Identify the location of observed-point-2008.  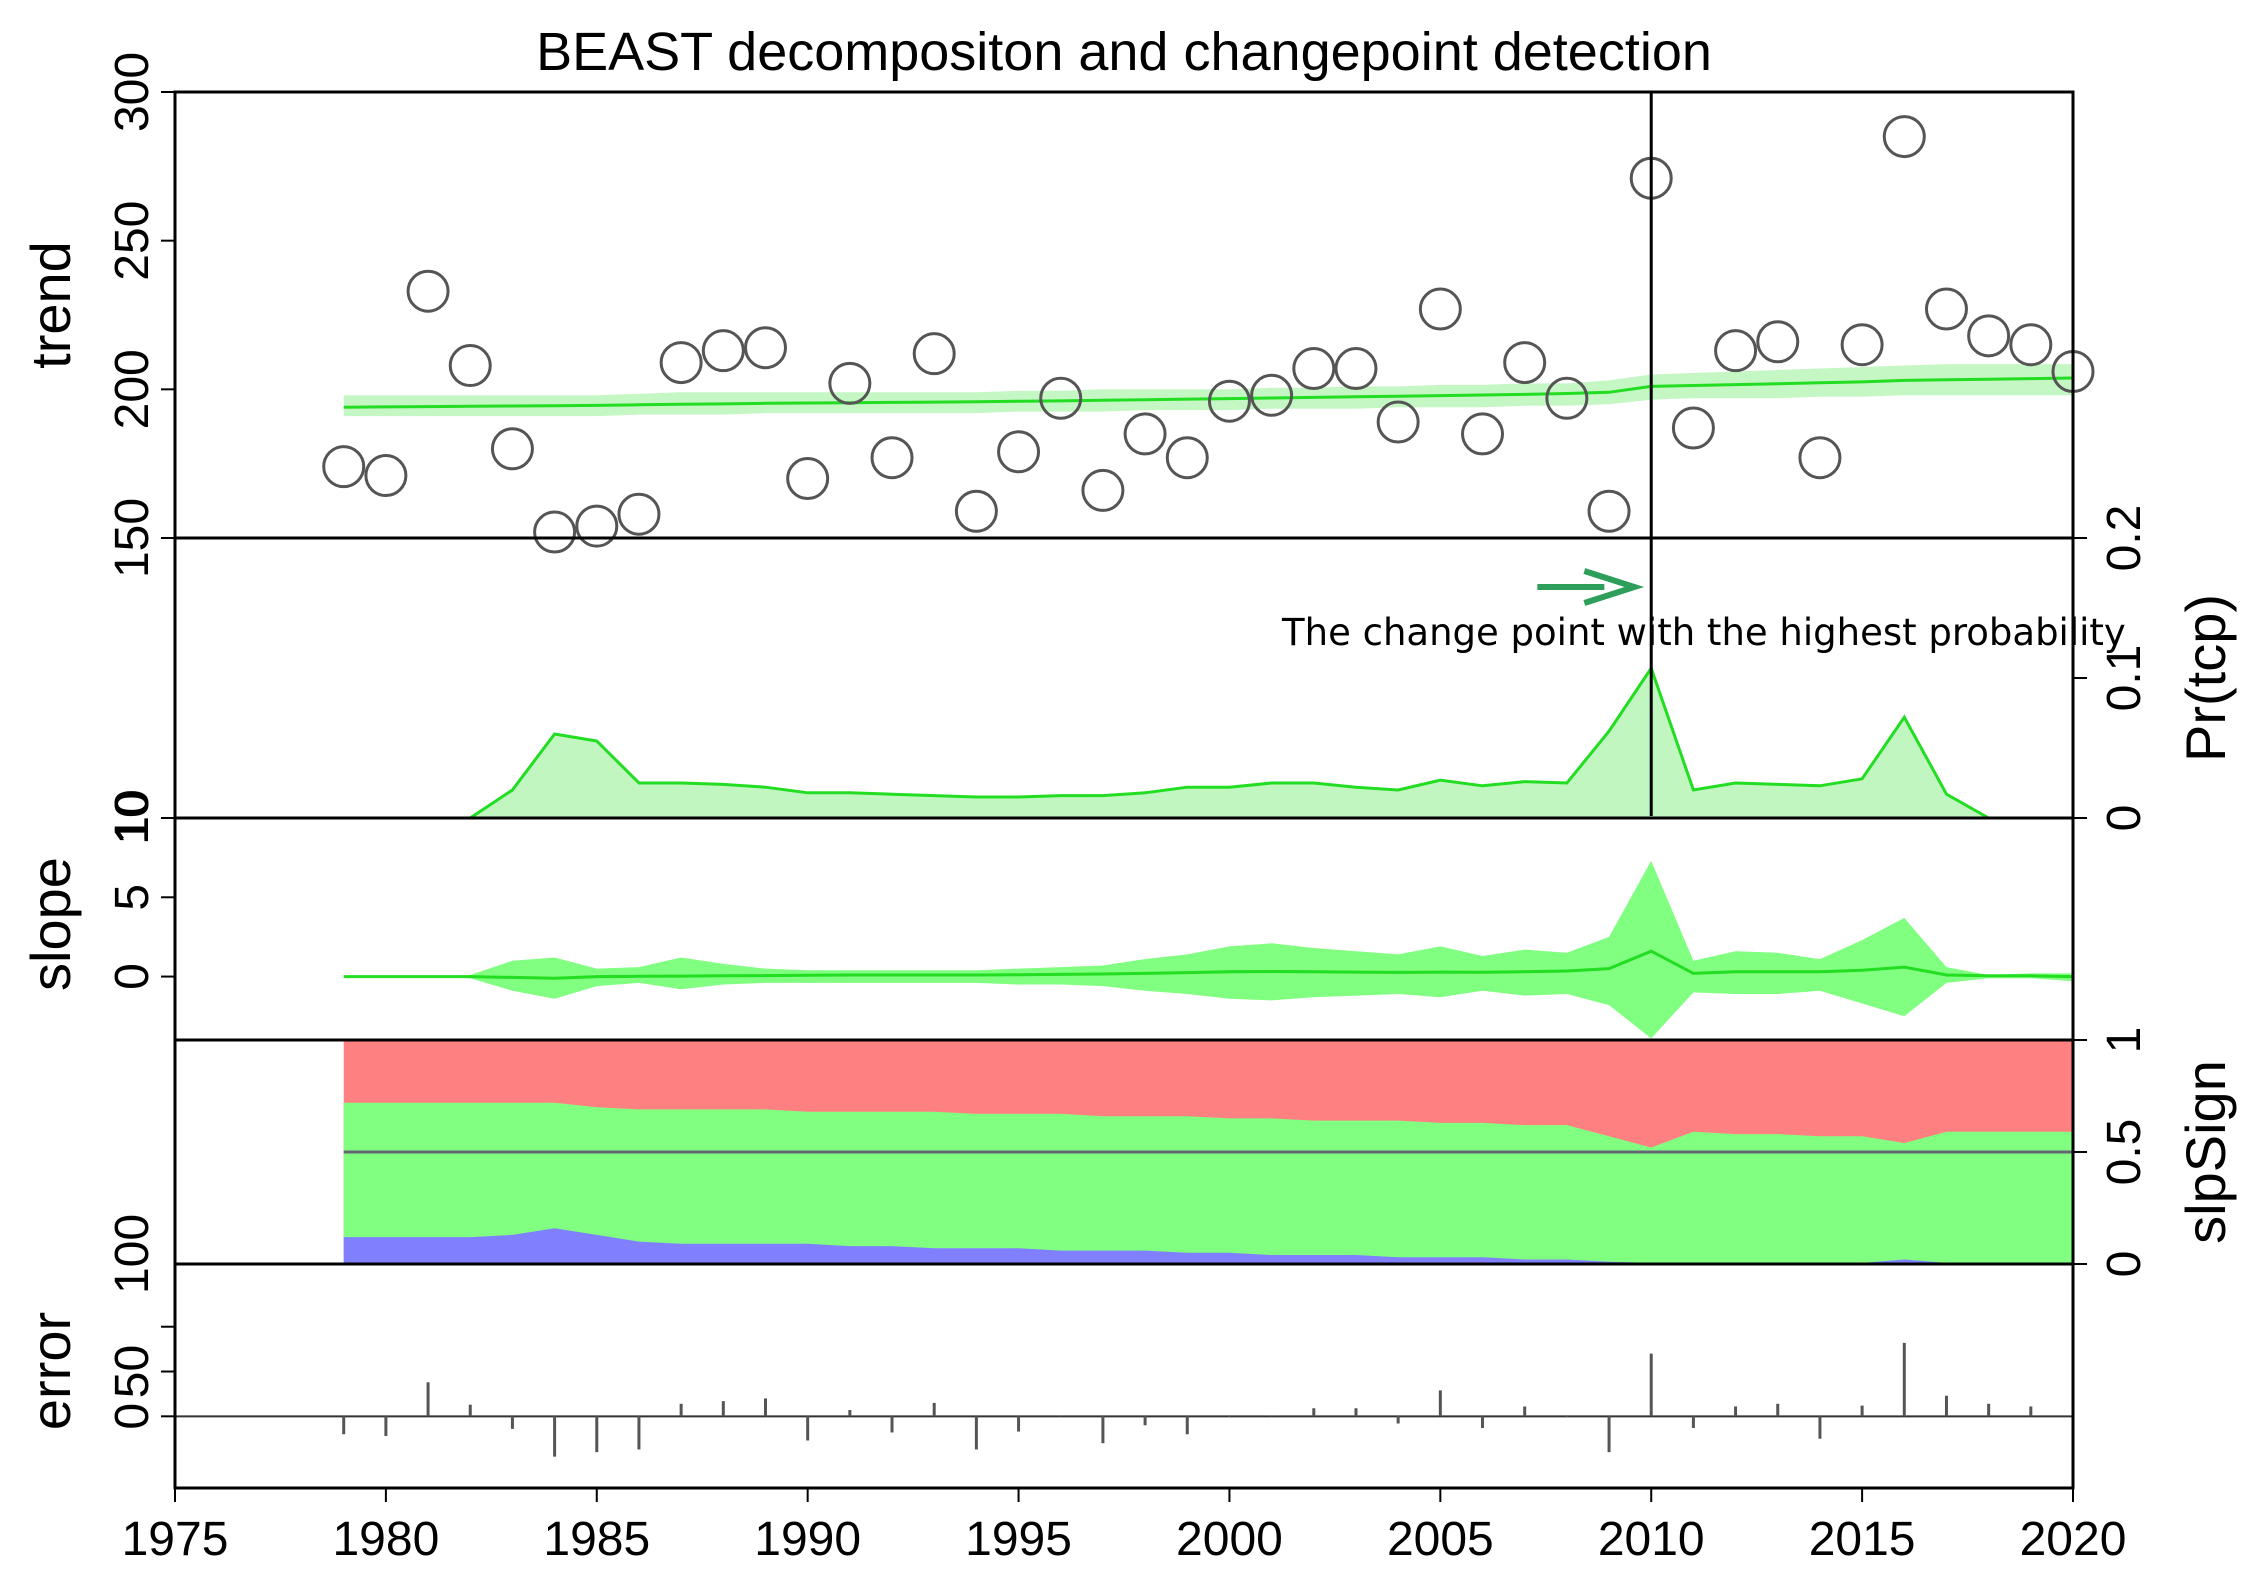
(1567, 398).